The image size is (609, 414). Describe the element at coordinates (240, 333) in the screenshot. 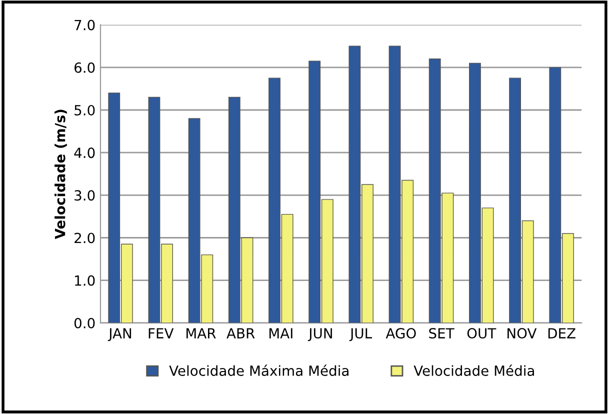

I see `x-tick-label: ABR` at that location.